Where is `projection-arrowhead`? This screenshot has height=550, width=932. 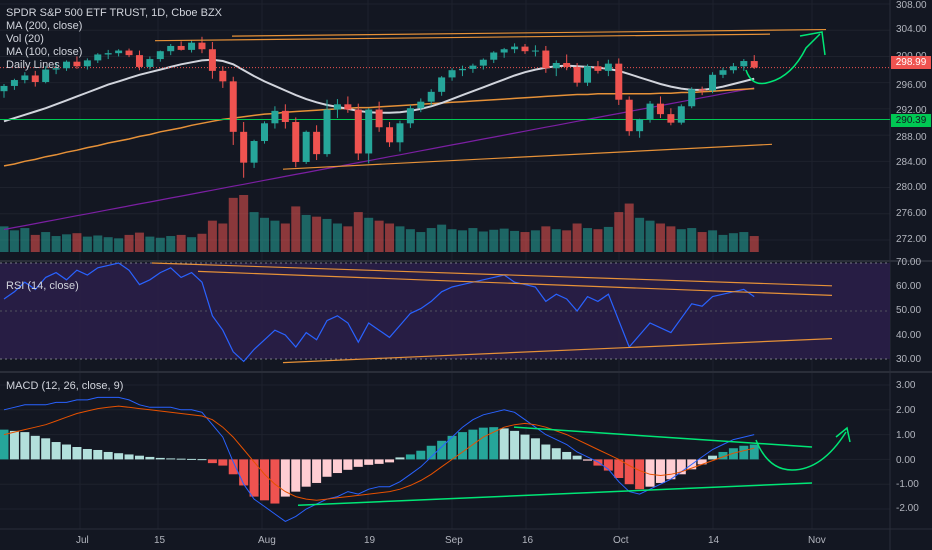 projection-arrowhead is located at coordinates (812, 43).